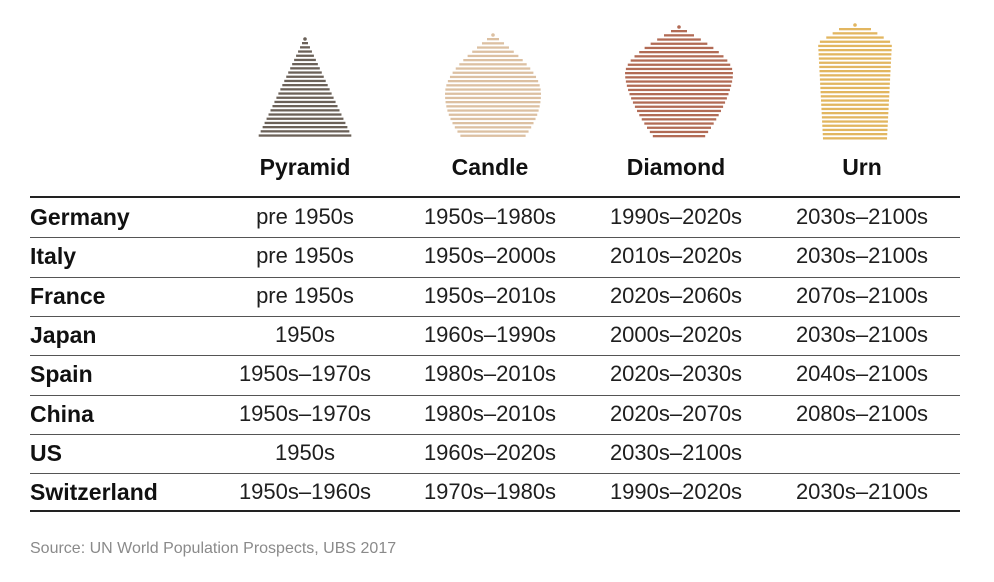  I want to click on table-row: US 1950s 1960s–2020s 2030s–2100s, so click(497, 454).